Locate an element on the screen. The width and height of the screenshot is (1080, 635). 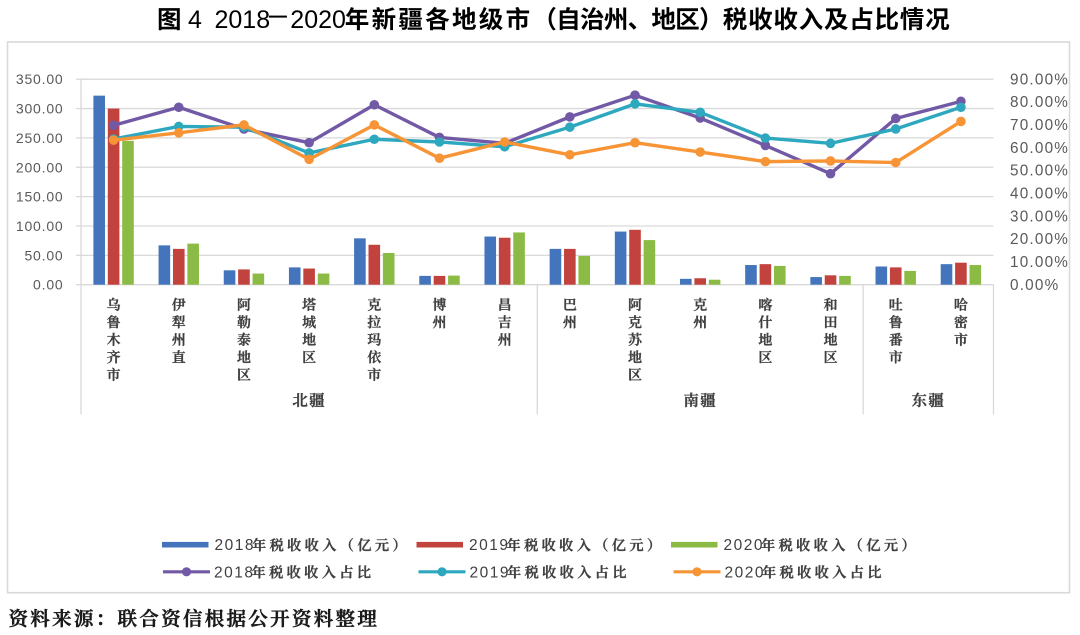
svg-text: 200.00 is located at coordinates (40, 167).